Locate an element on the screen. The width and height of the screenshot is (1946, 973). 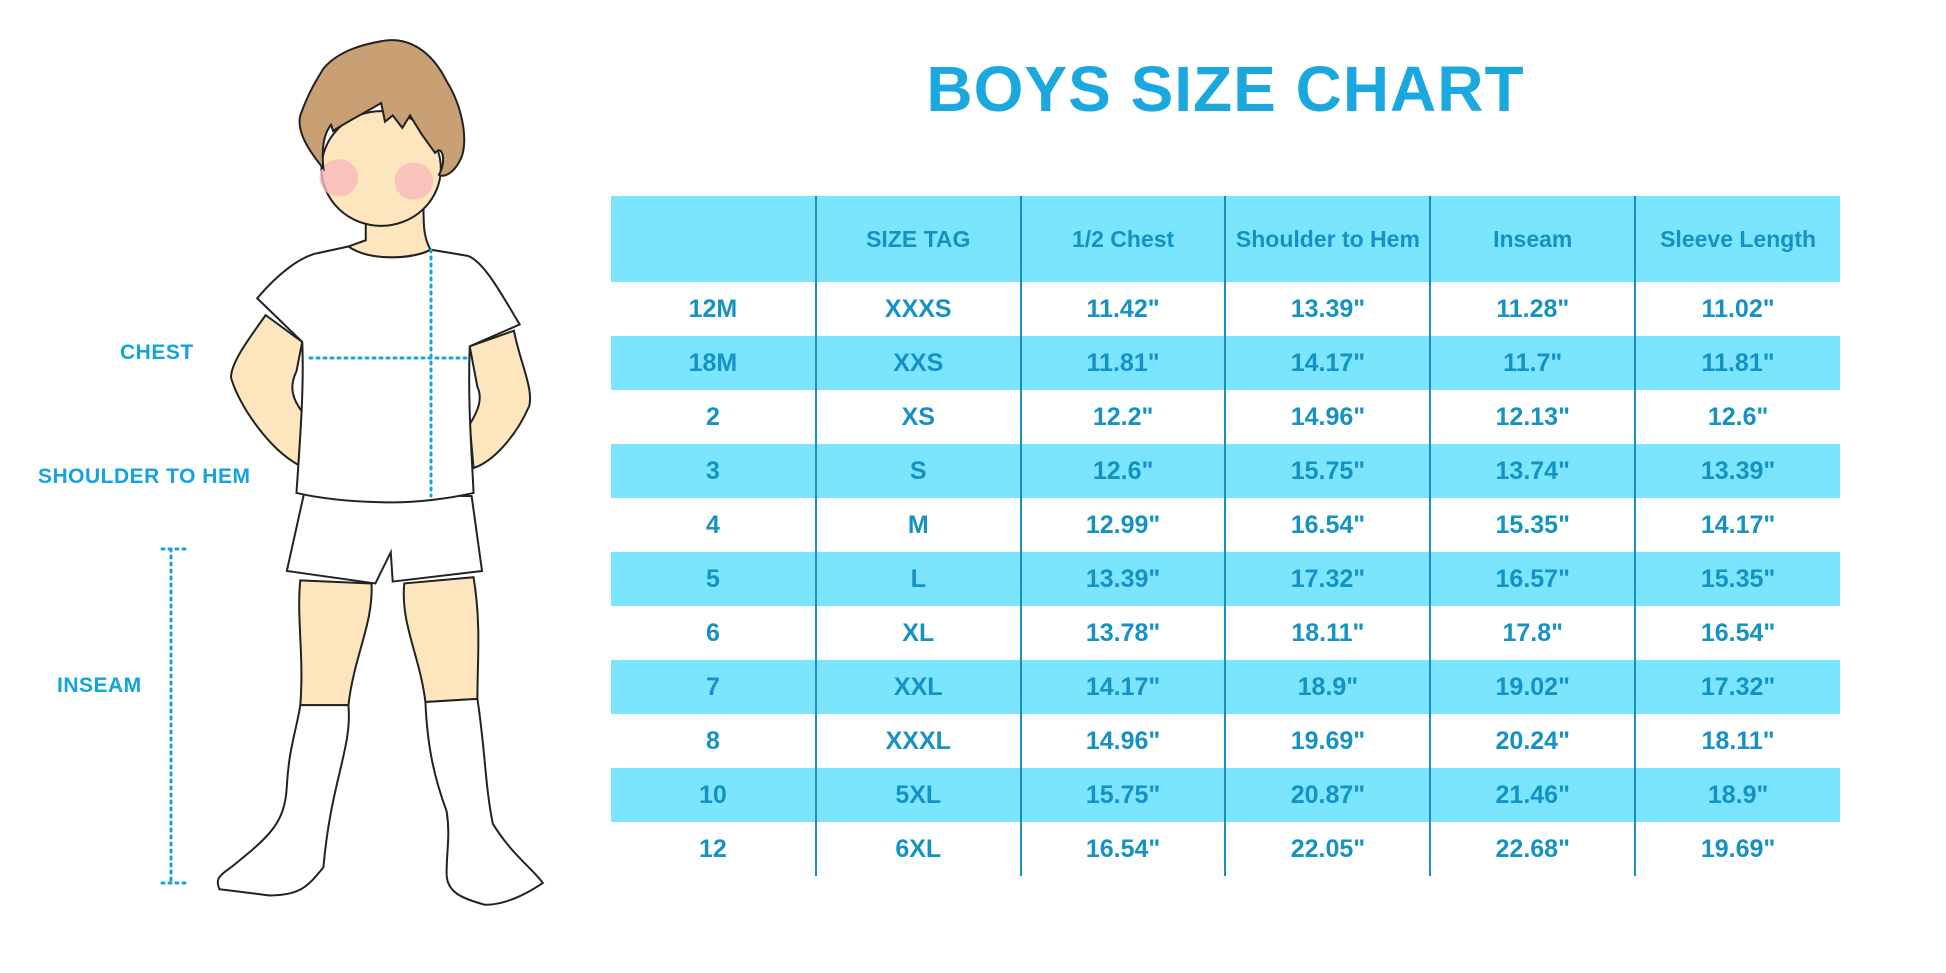
table-row: 7 XXL 14.17" 18.9" 19.02" 17.32" is located at coordinates (1225, 687).